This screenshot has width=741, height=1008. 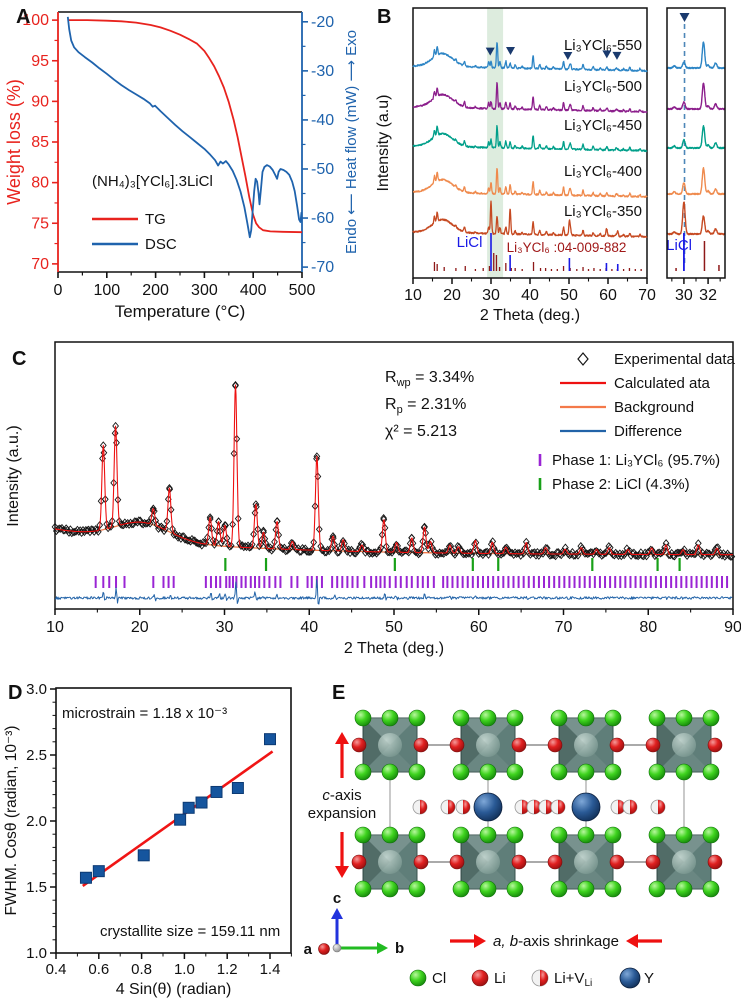 I want to click on svg-text: Li₃YCl₆-450, so click(x=603, y=125).